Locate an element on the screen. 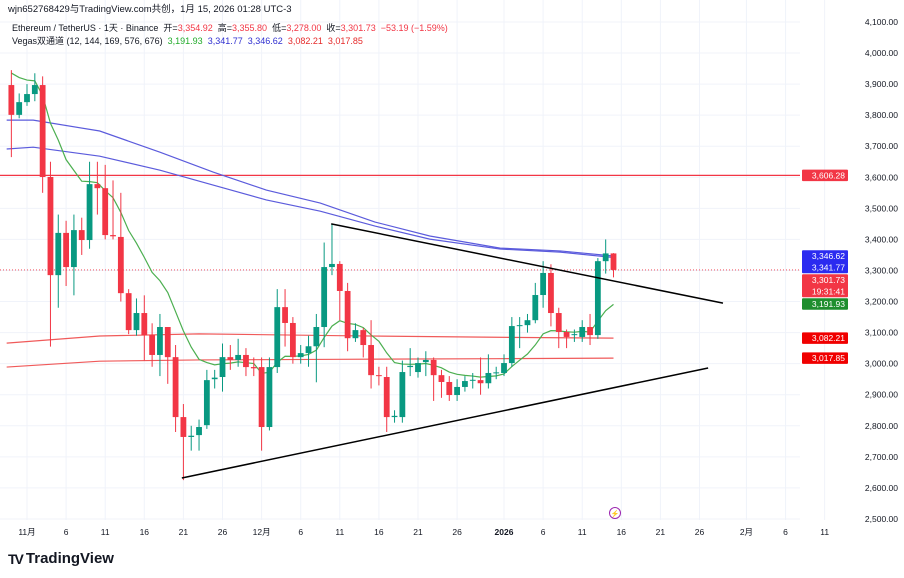 This screenshot has height=578, width=904. price-label-text: 3,191.93 is located at coordinates (828, 304).